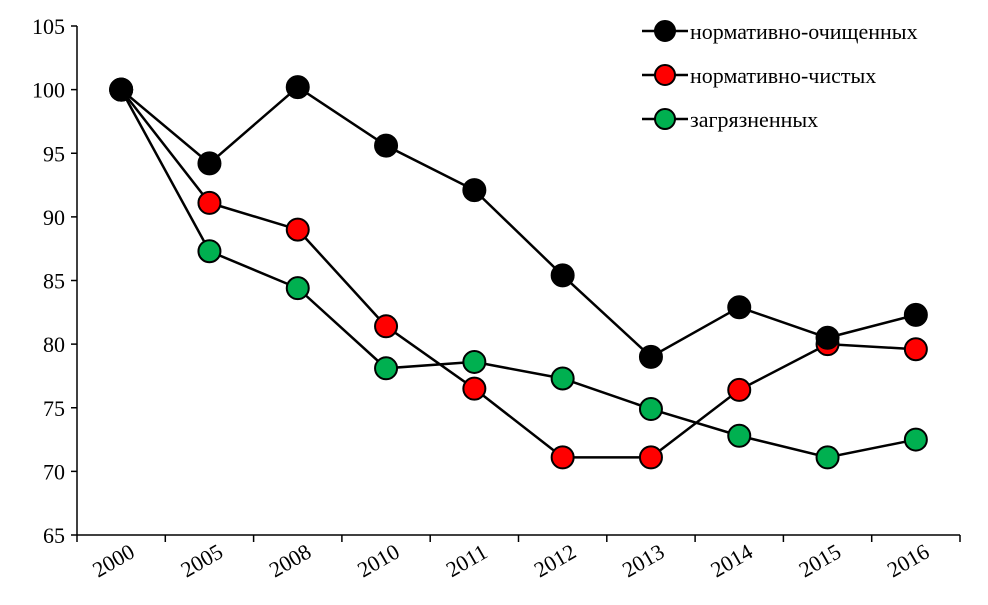 This screenshot has width=988, height=605. Describe the element at coordinates (54, 217) in the screenshot. I see `y-tick-label: 90` at that location.